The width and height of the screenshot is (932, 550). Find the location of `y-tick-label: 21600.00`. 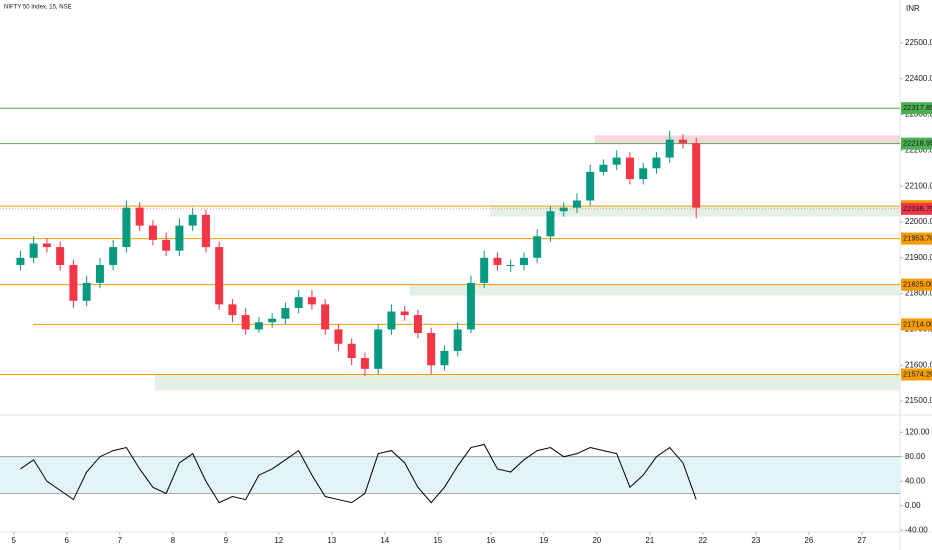

y-tick-label: 21600.00 is located at coordinates (918, 364).